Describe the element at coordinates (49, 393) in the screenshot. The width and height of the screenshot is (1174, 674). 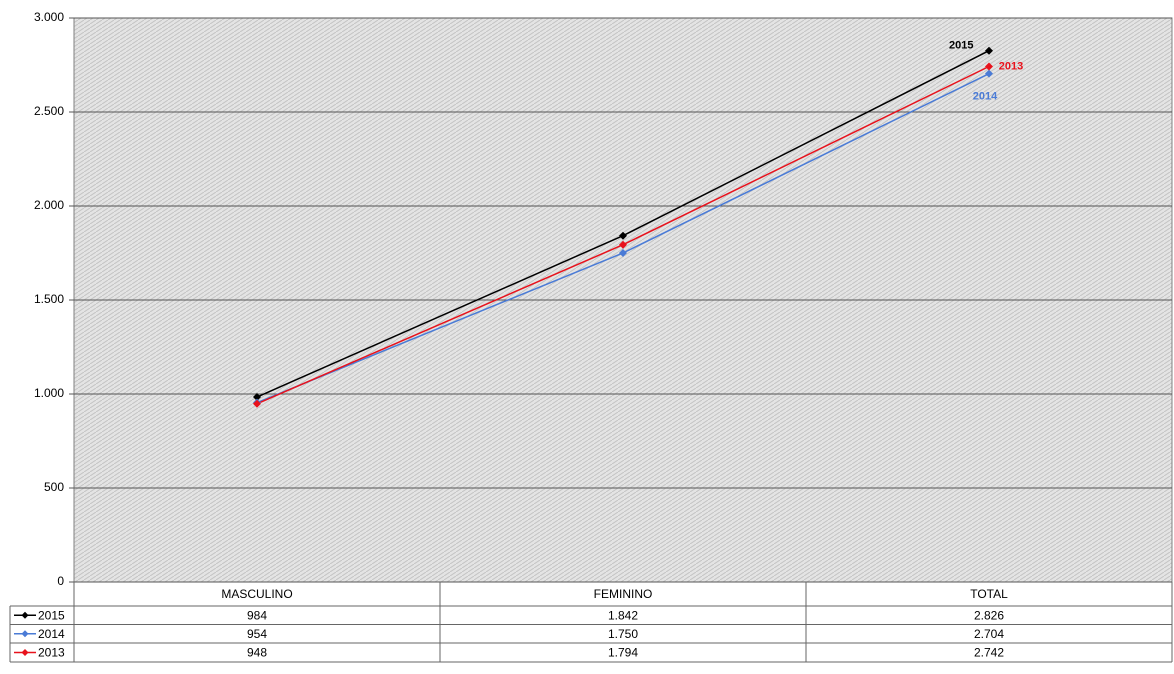
I see `y-tick-label: 1.000` at that location.